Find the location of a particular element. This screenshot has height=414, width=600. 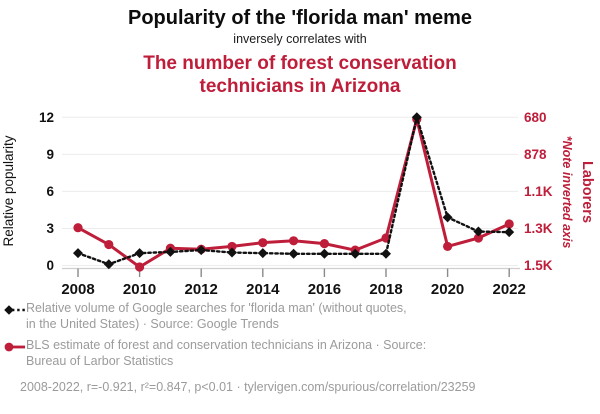

svg-text: 2016 is located at coordinates (324, 289).